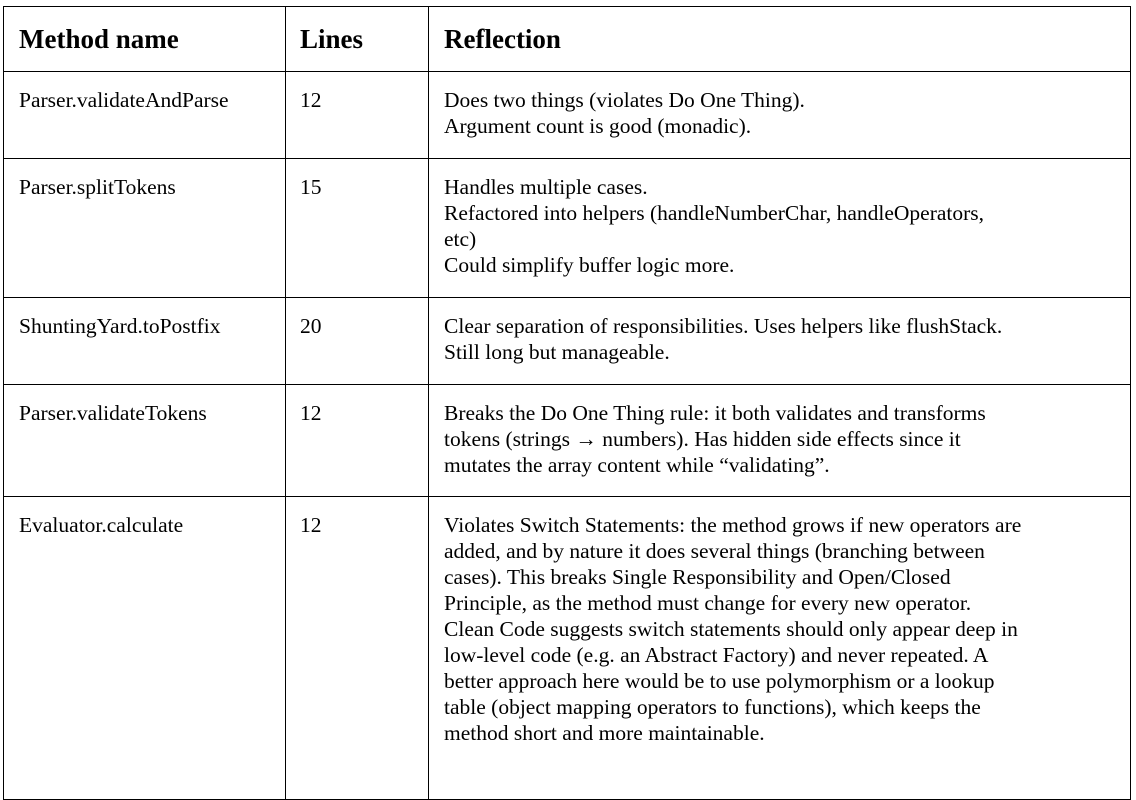 This screenshot has height=800, width=1136. I want to click on header-lines: Lines, so click(357, 39).